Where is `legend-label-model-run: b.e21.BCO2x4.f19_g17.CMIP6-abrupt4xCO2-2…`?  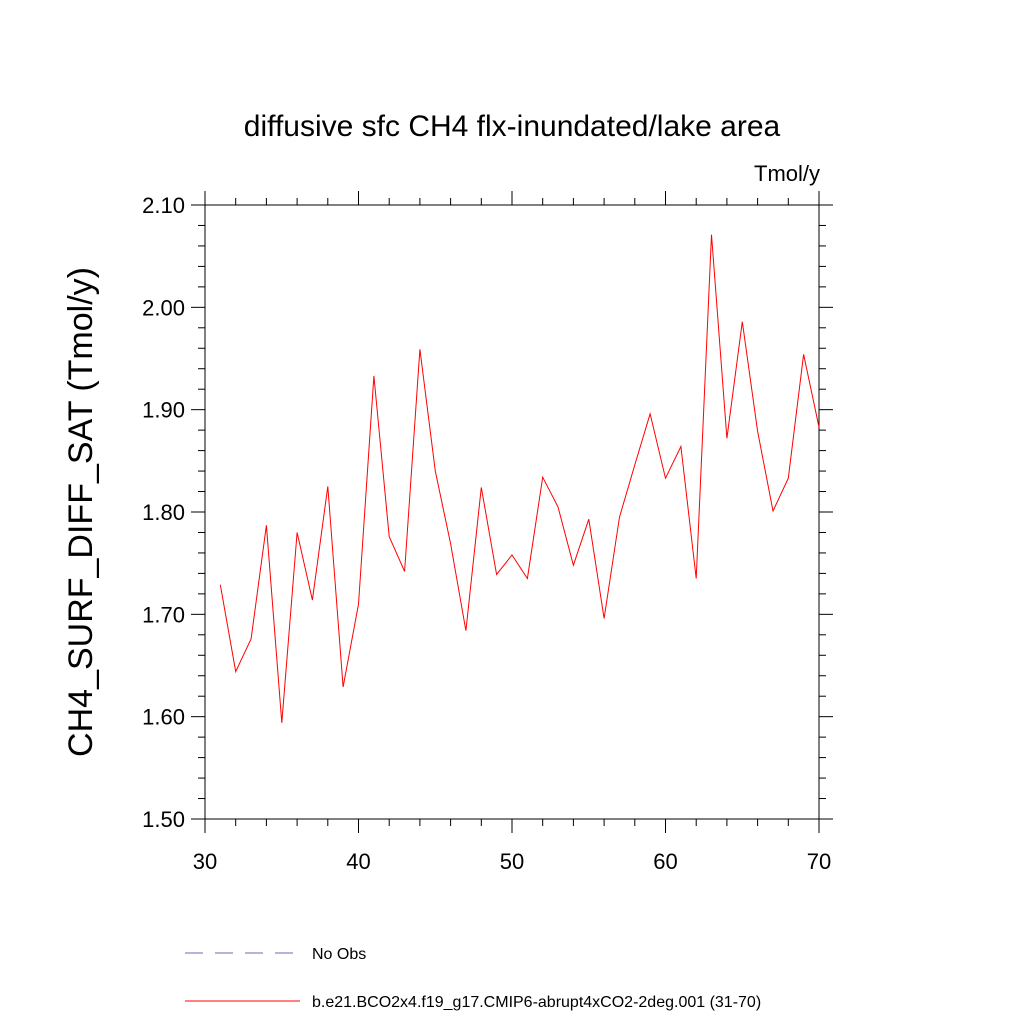 legend-label-model-run: b.e21.BCO2x4.f19_g17.CMIP6-abrupt4xCO2-2… is located at coordinates (536, 1002).